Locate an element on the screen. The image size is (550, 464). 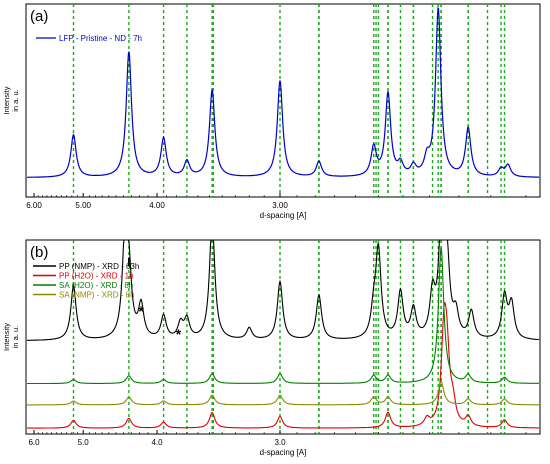
legend-label: SA (NMP) - XRD - 8h is located at coordinates (97, 295).